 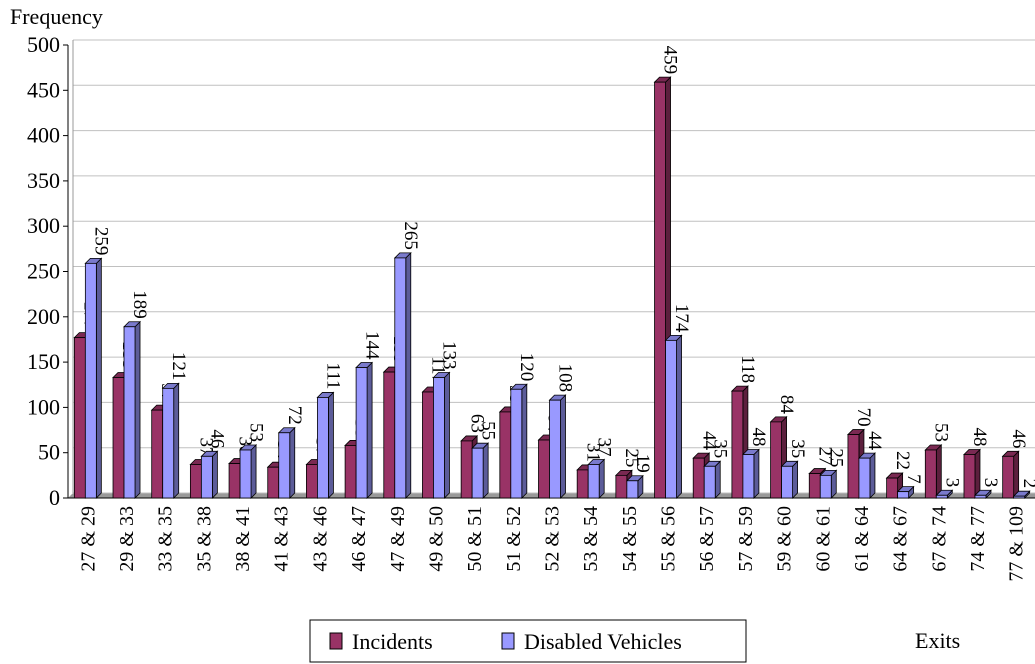 What do you see at coordinates (603, 446) in the screenshot?
I see `value-label: 37` at bounding box center [603, 446].